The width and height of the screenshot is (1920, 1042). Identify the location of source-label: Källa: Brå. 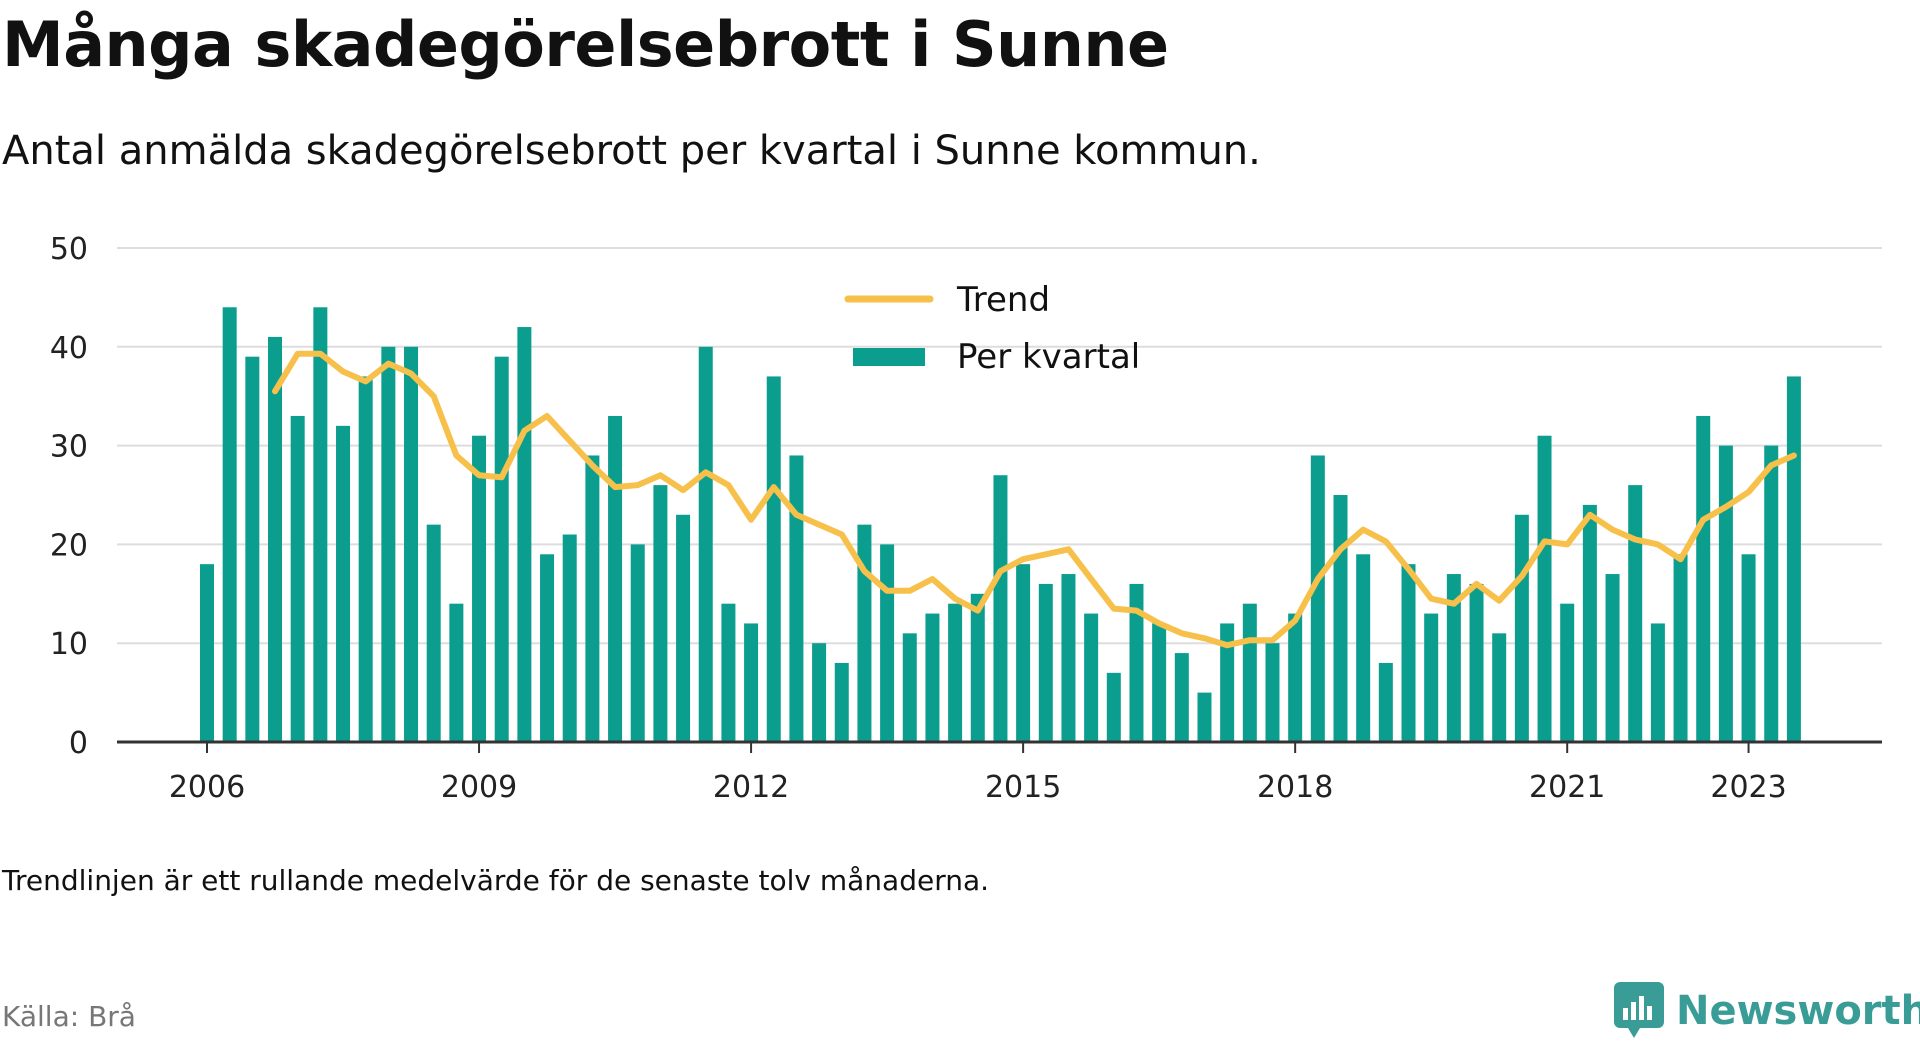
(69, 1016).